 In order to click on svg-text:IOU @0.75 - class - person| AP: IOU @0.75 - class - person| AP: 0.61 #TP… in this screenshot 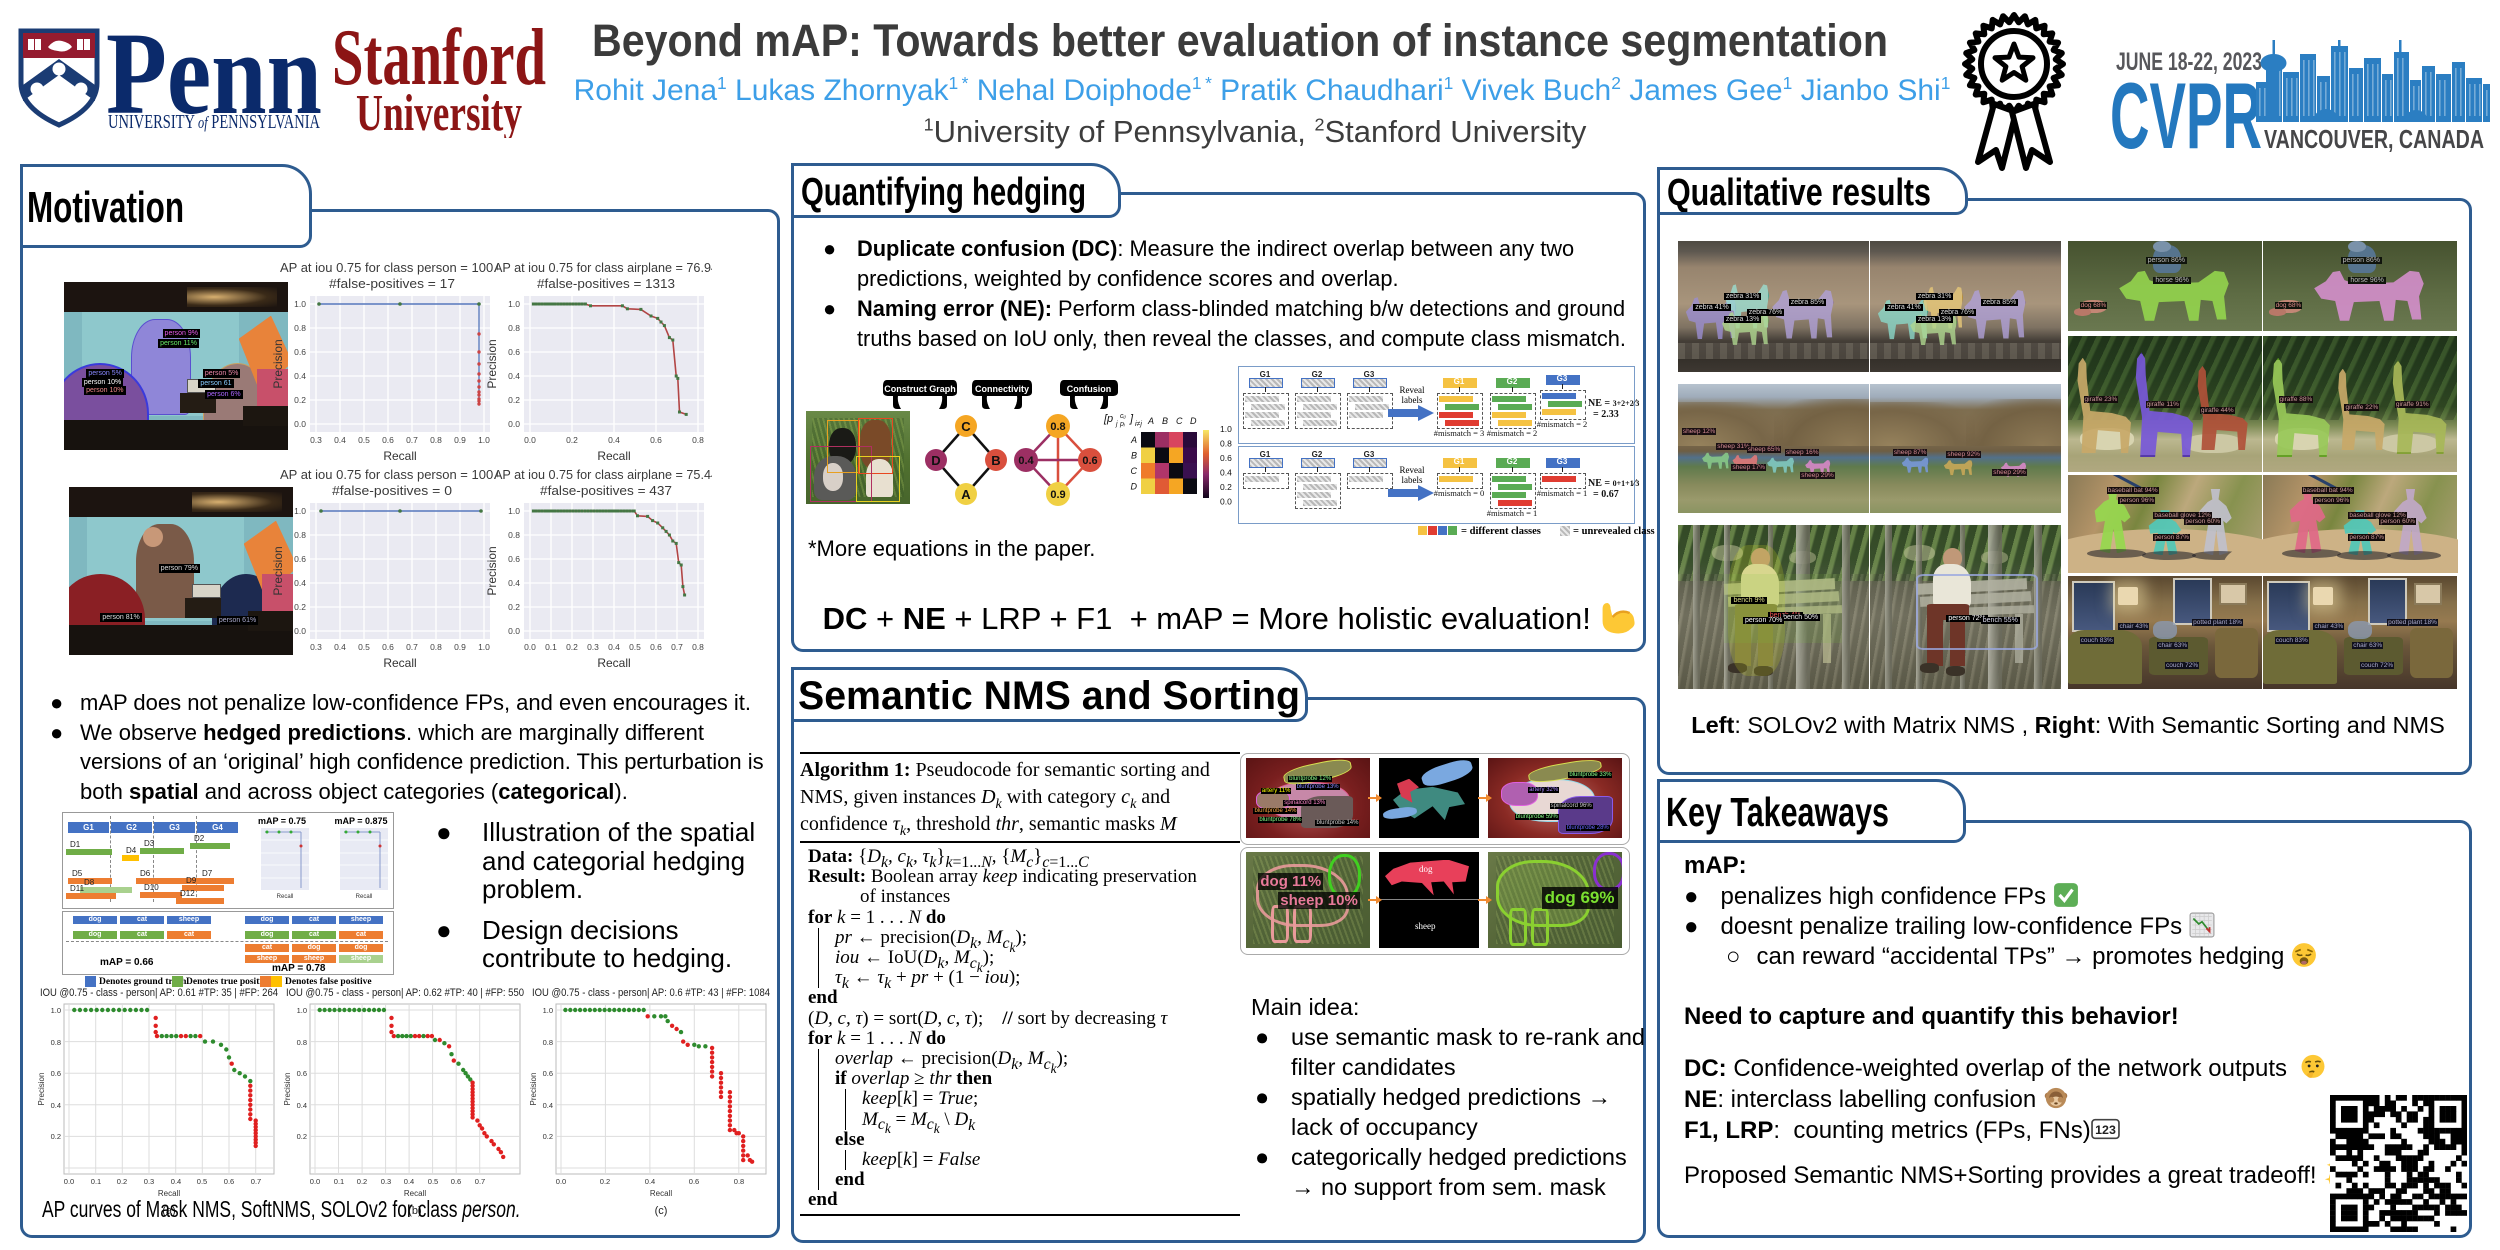, I will do `click(159, 993)`.